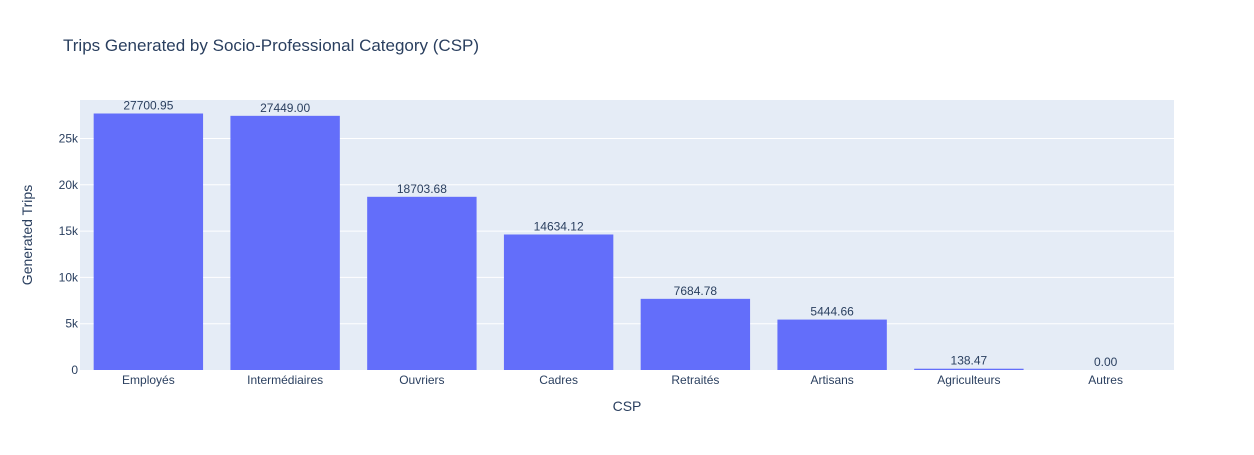 The image size is (1254, 455). I want to click on x-tick-label: Retraités, so click(695, 380).